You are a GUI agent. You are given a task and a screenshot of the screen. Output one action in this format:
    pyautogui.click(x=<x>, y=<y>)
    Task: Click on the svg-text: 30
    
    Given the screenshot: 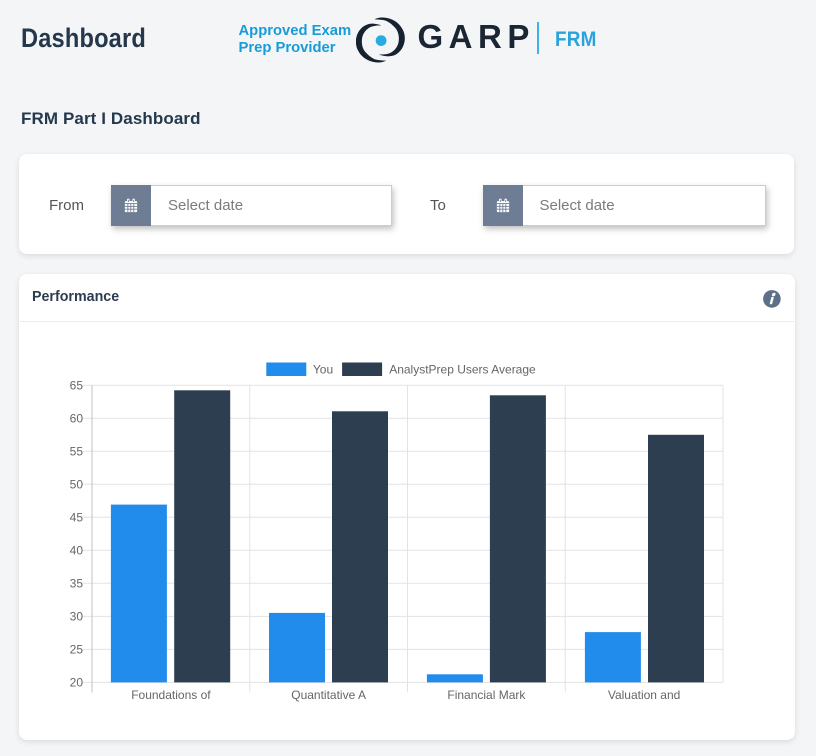 What is the action you would take?
    pyautogui.click(x=77, y=617)
    